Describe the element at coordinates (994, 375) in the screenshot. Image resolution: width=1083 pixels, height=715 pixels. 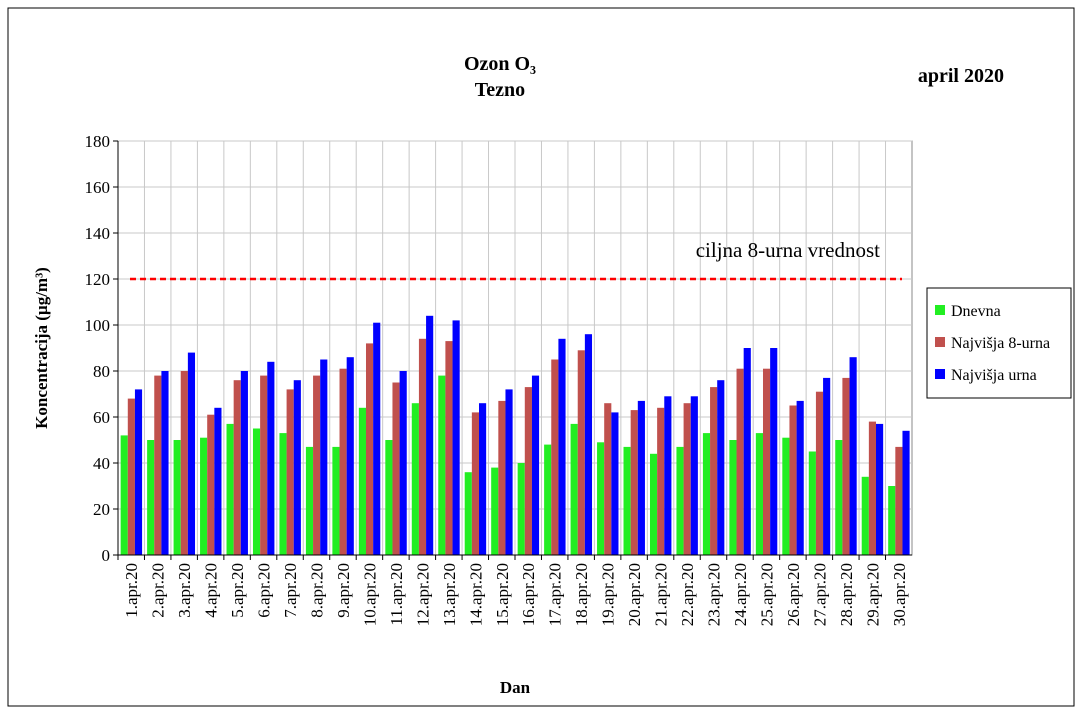
I see `legend-label: Najvišja urna` at that location.